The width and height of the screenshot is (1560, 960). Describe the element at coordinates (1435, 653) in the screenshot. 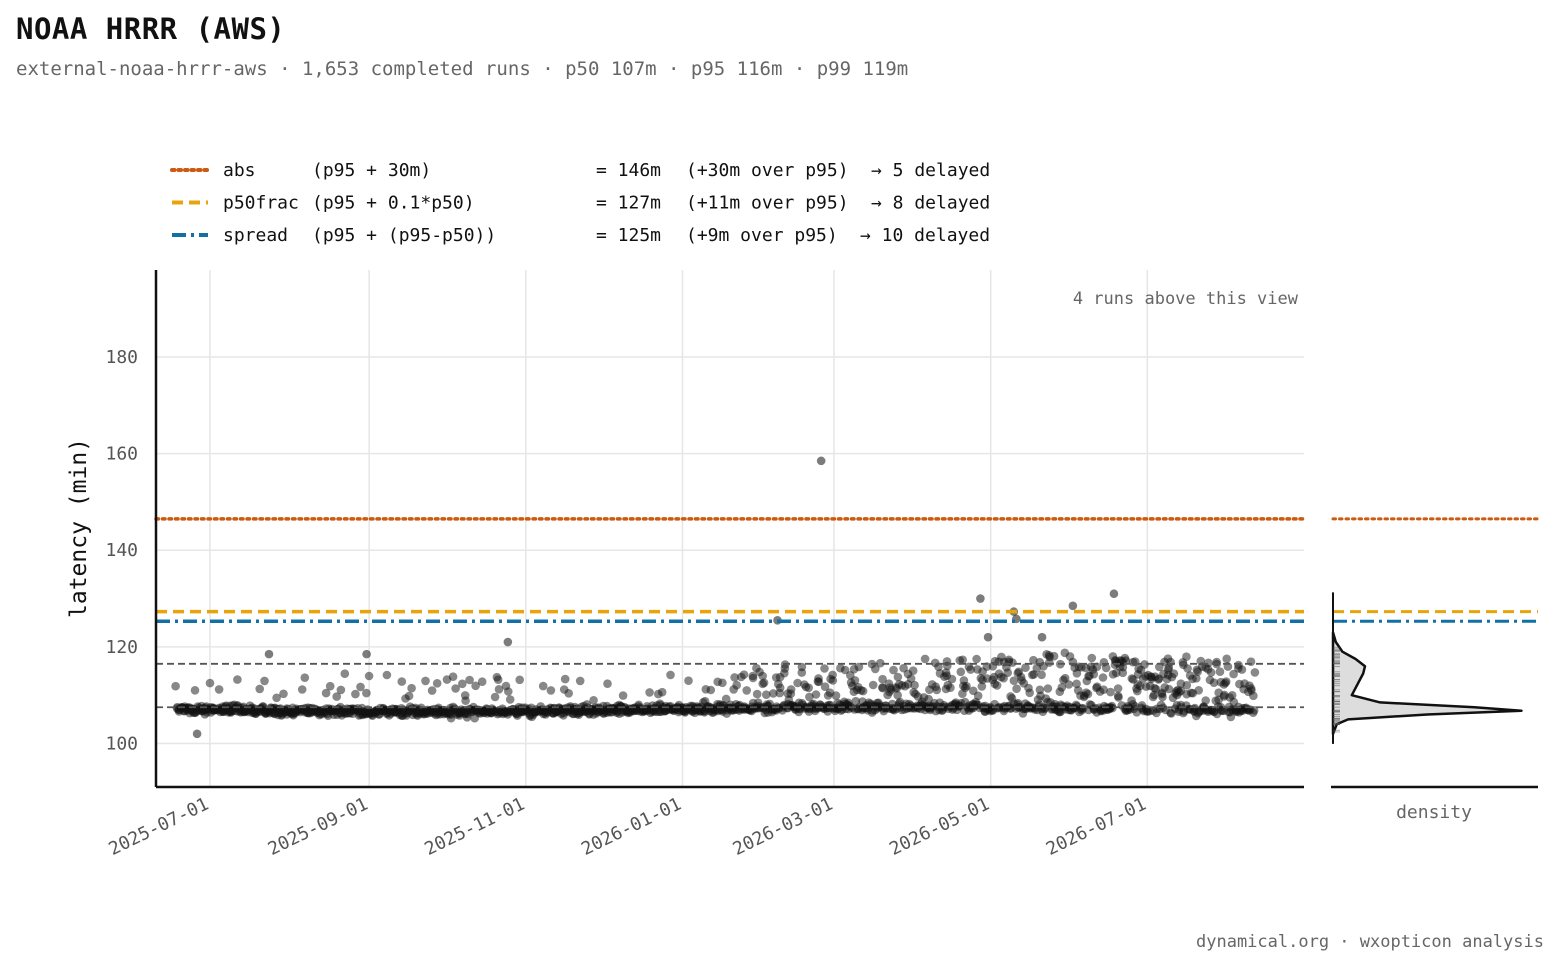

I see `density-panel` at that location.